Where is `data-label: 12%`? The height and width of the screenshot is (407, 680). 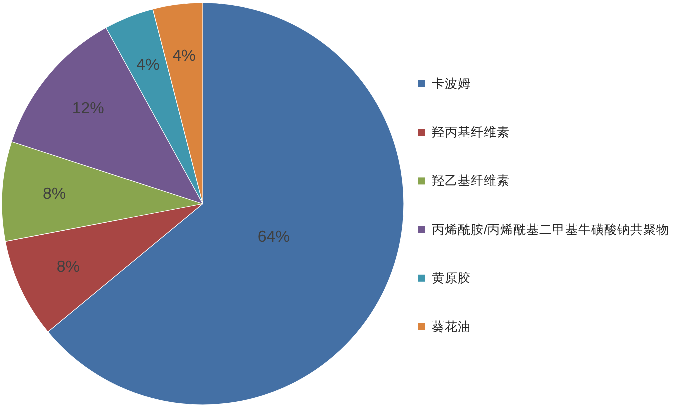 data-label: 12% is located at coordinates (88, 109).